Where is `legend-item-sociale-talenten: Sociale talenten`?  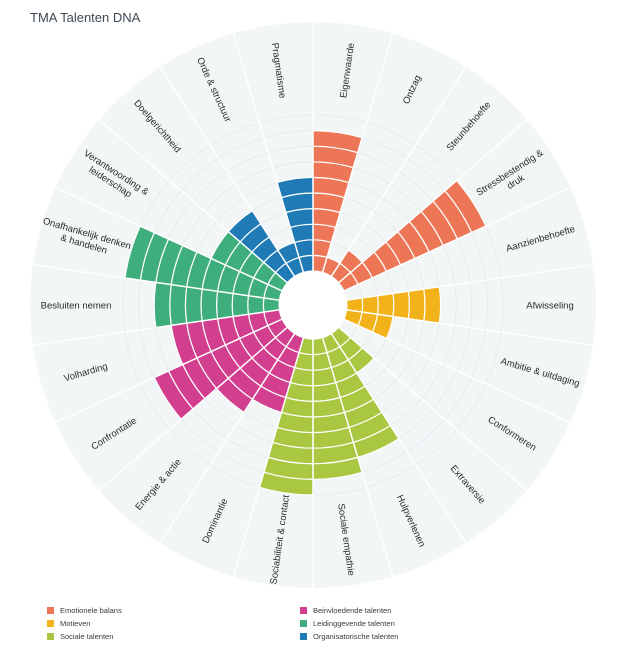
legend-item-sociale-talenten: Sociale talenten is located at coordinates (80, 636).